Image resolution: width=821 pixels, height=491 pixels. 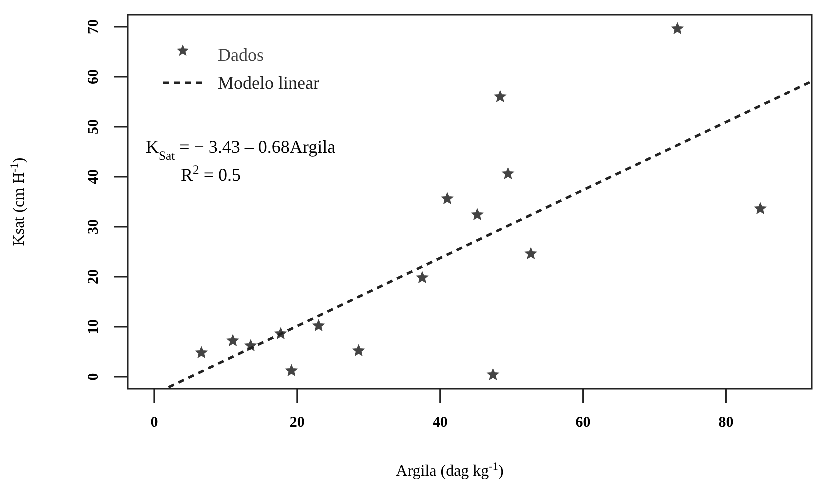 I want to click on legend-label: Modelo linear, so click(x=269, y=83).